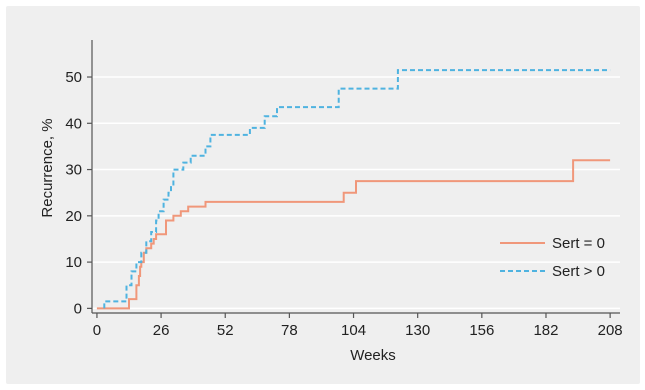  Describe the element at coordinates (73, 170) in the screenshot. I see `y-tick-label-30: 30` at that location.